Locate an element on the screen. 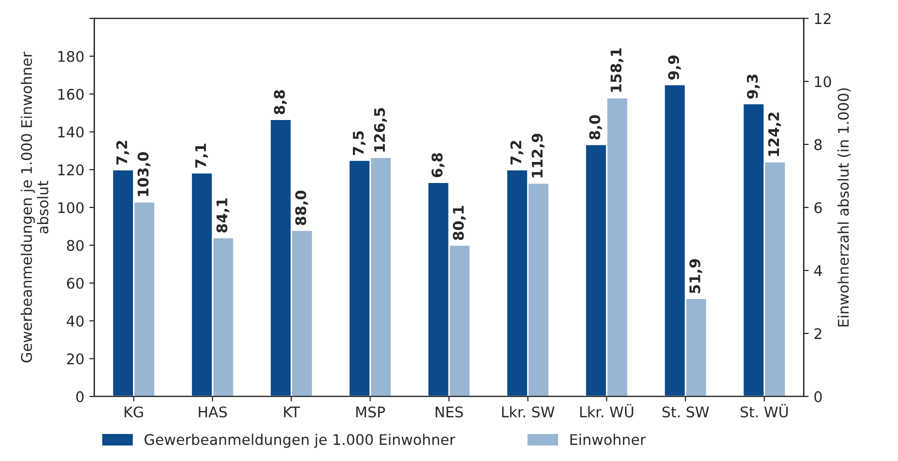  y-axis-title: Gewerbeanmeldungen je 1.000 Einwohner absolut is located at coordinates (34, 207).